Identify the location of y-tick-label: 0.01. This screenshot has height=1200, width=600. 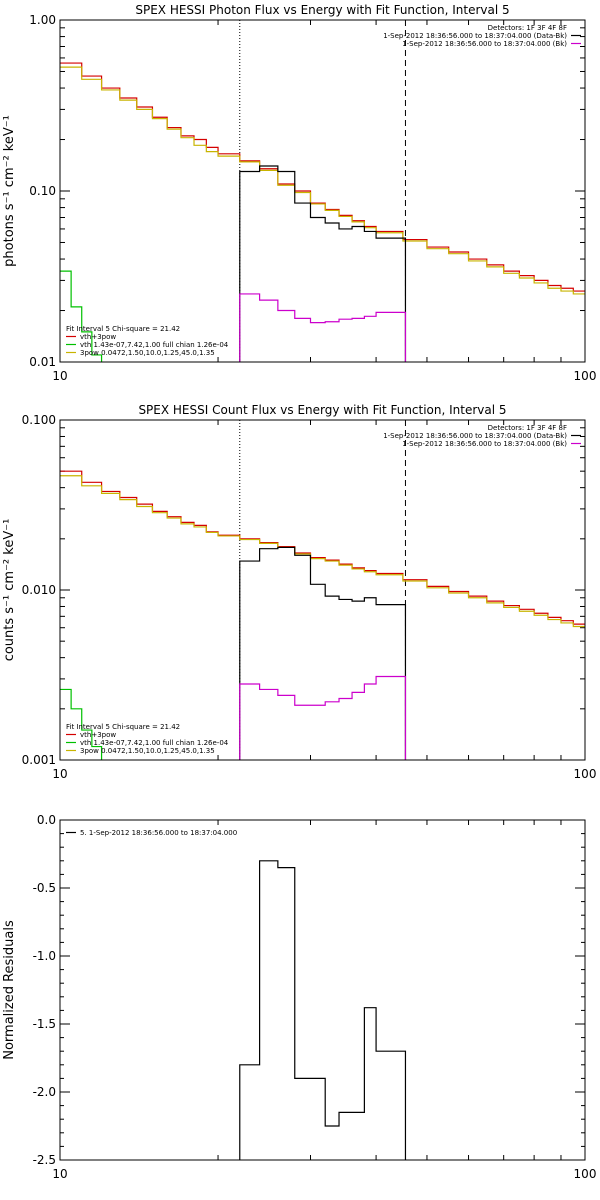
(42, 362).